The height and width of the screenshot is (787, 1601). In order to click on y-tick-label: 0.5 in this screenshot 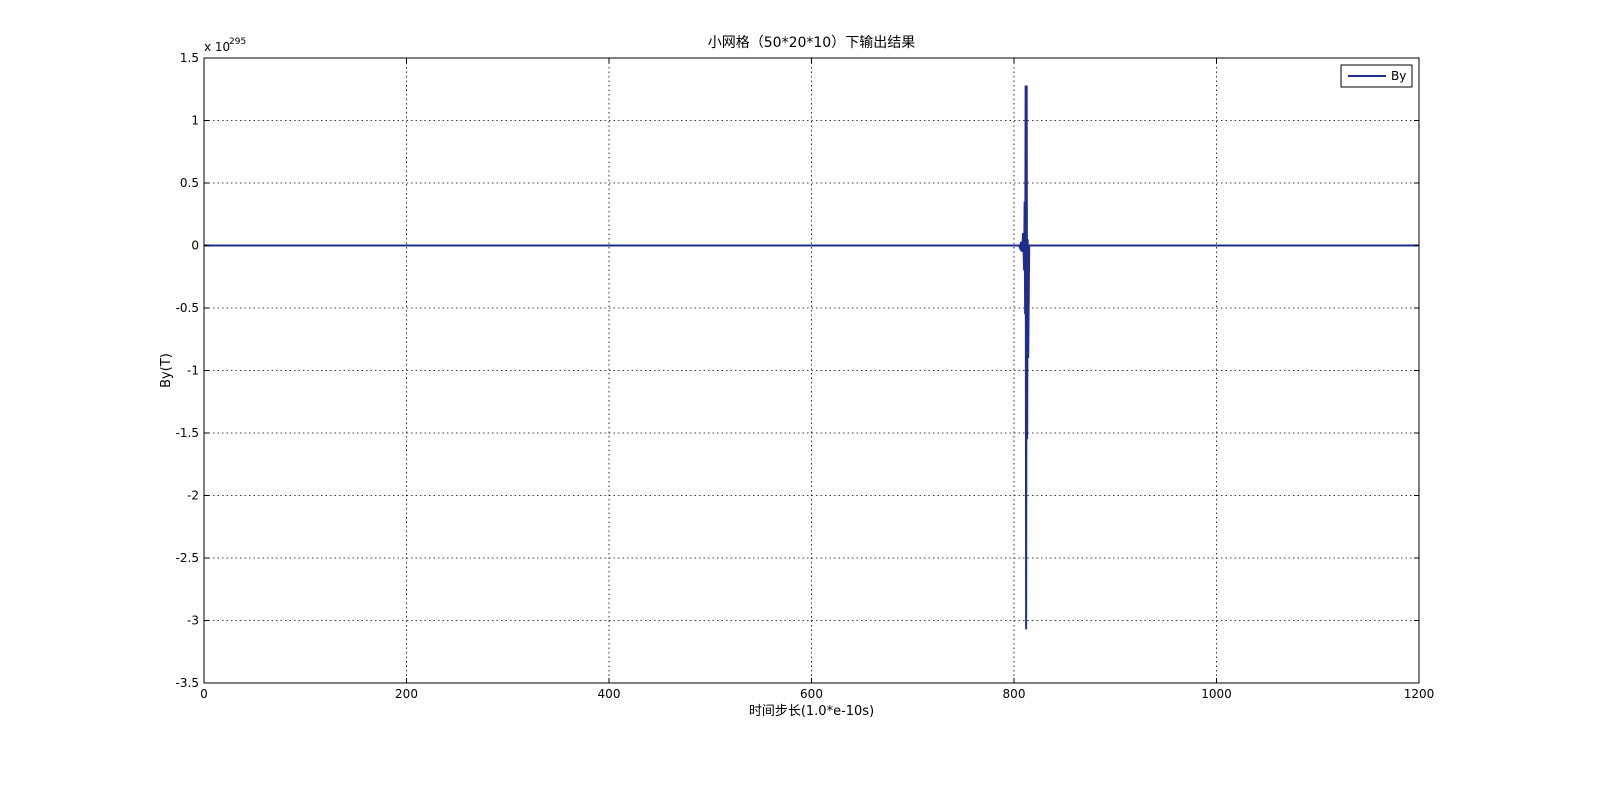, I will do `click(189, 183)`.